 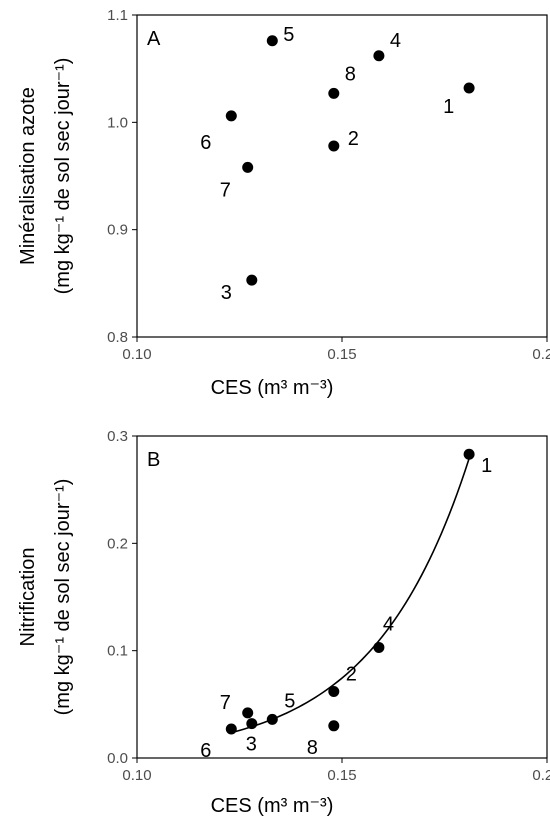 What do you see at coordinates (117, 758) in the screenshot?
I see `y-tick-label: 0.0` at bounding box center [117, 758].